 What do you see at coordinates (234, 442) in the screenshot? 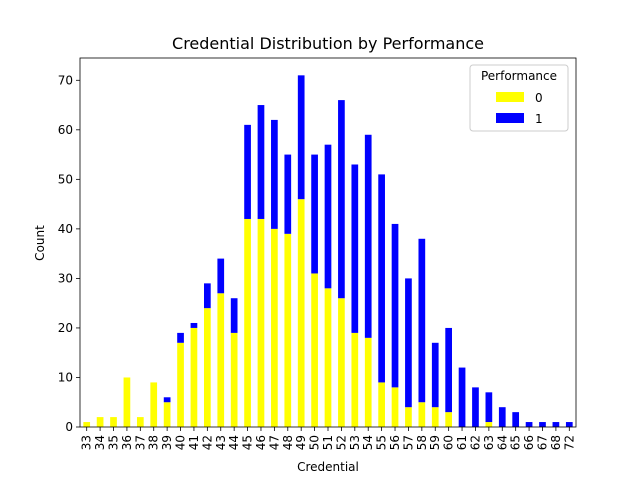
I see `x-tick-label: 44` at bounding box center [234, 442].